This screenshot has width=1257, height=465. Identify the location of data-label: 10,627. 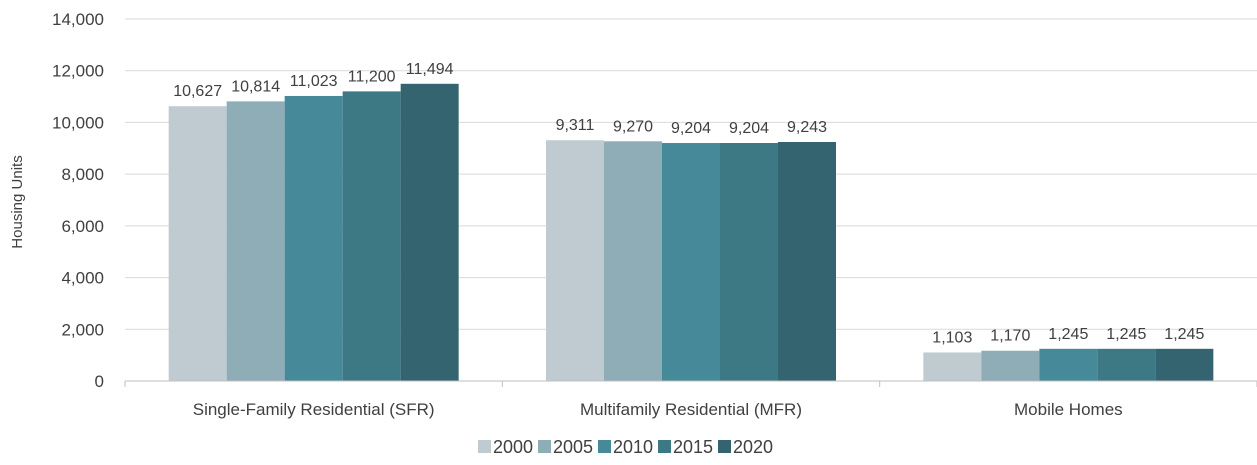
(197, 91).